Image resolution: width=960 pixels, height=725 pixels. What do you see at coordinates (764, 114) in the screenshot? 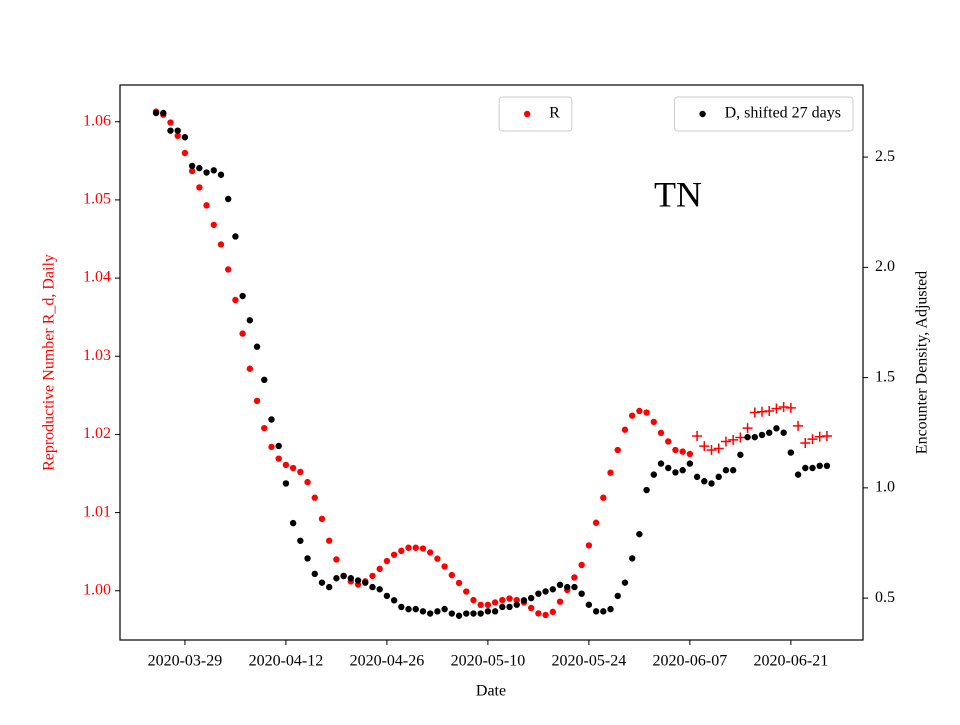
I see `legend: D, shifted 27 days` at bounding box center [764, 114].